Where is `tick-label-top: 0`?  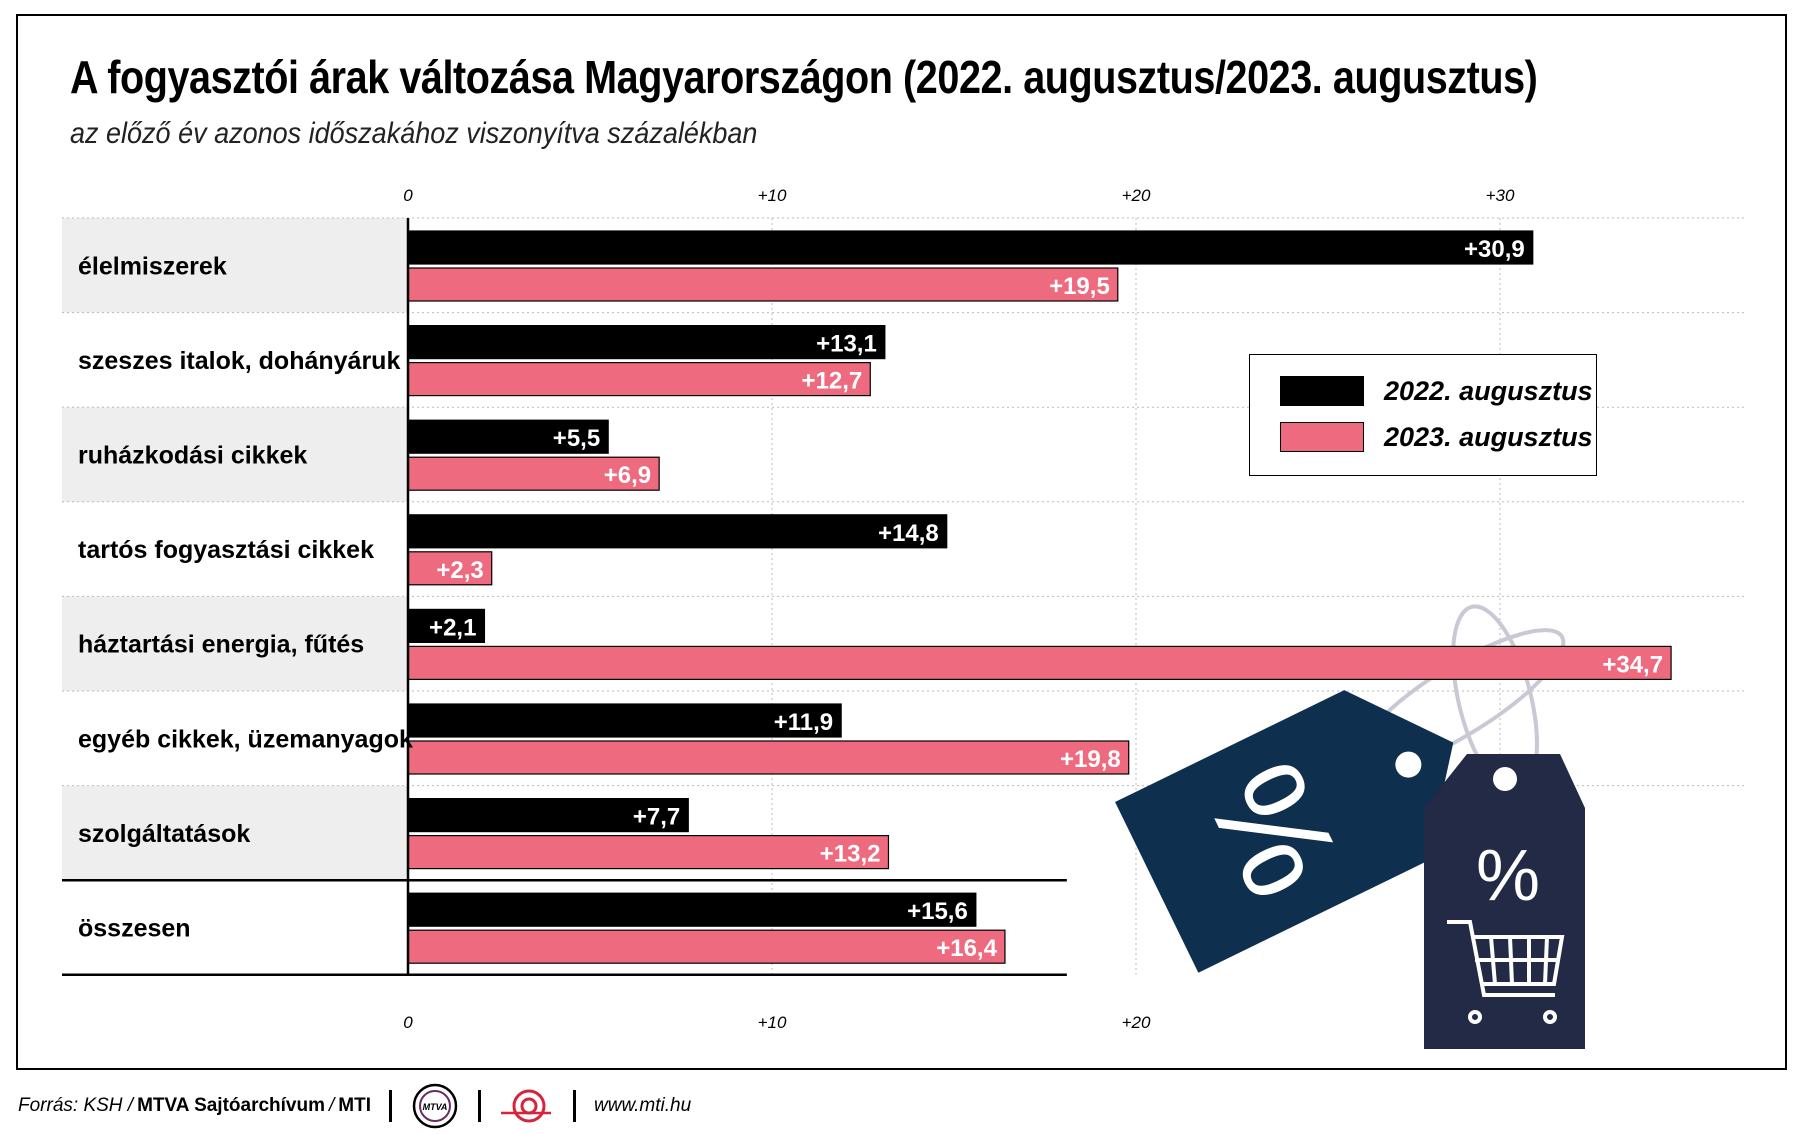
tick-label-top: 0 is located at coordinates (408, 195).